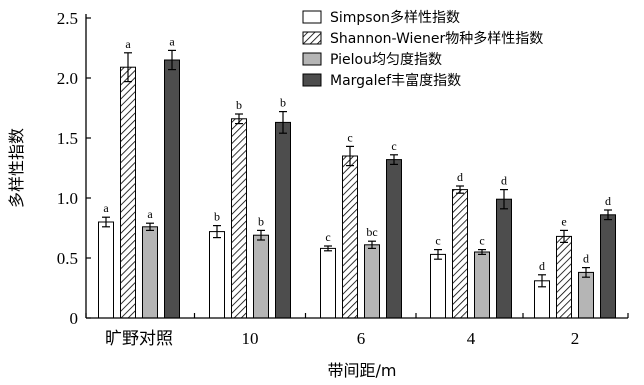 This screenshot has width=644, height=385. Describe the element at coordinates (67, 78) in the screenshot. I see `y-tick-label: 2.0` at that location.